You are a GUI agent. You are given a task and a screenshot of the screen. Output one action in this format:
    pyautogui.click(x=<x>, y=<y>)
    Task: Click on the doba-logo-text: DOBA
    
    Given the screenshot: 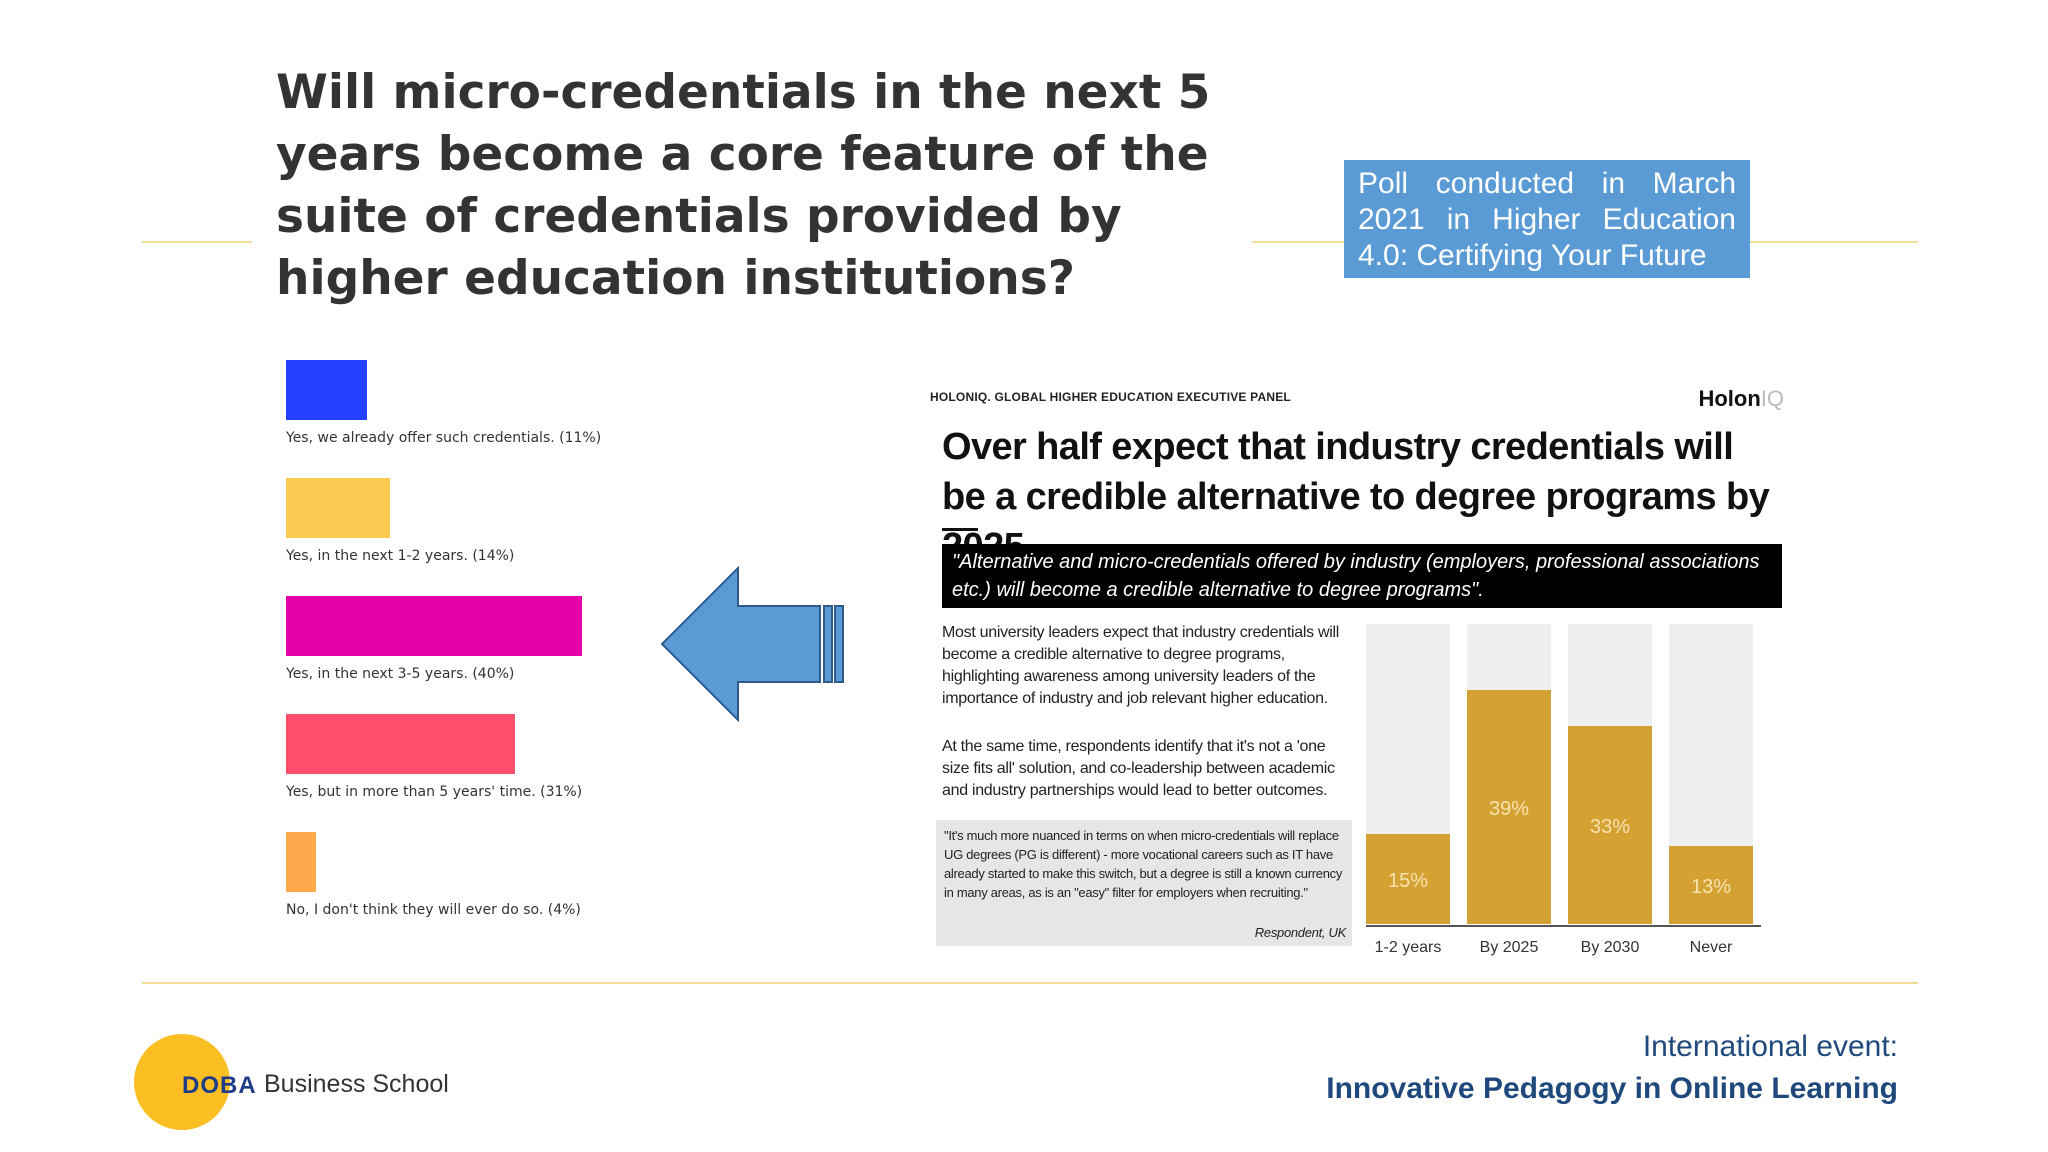 What is the action you would take?
    pyautogui.click(x=219, y=1085)
    